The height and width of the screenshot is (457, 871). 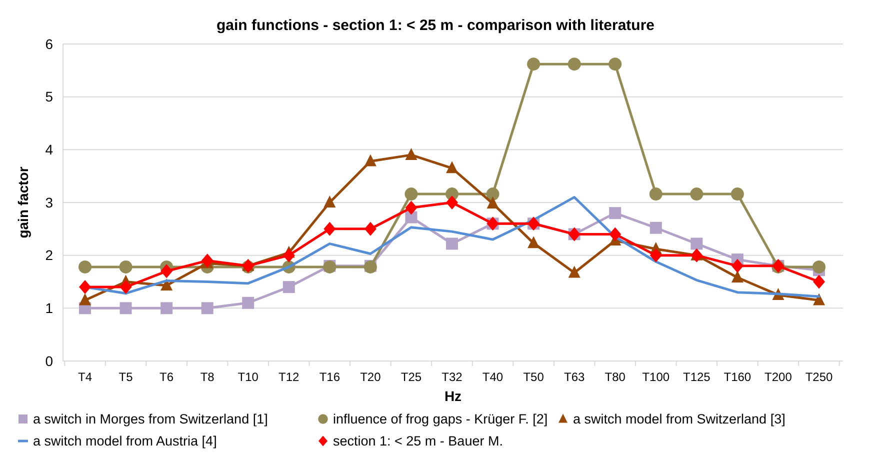 I want to click on y-tick-label: 2, so click(x=49, y=255).